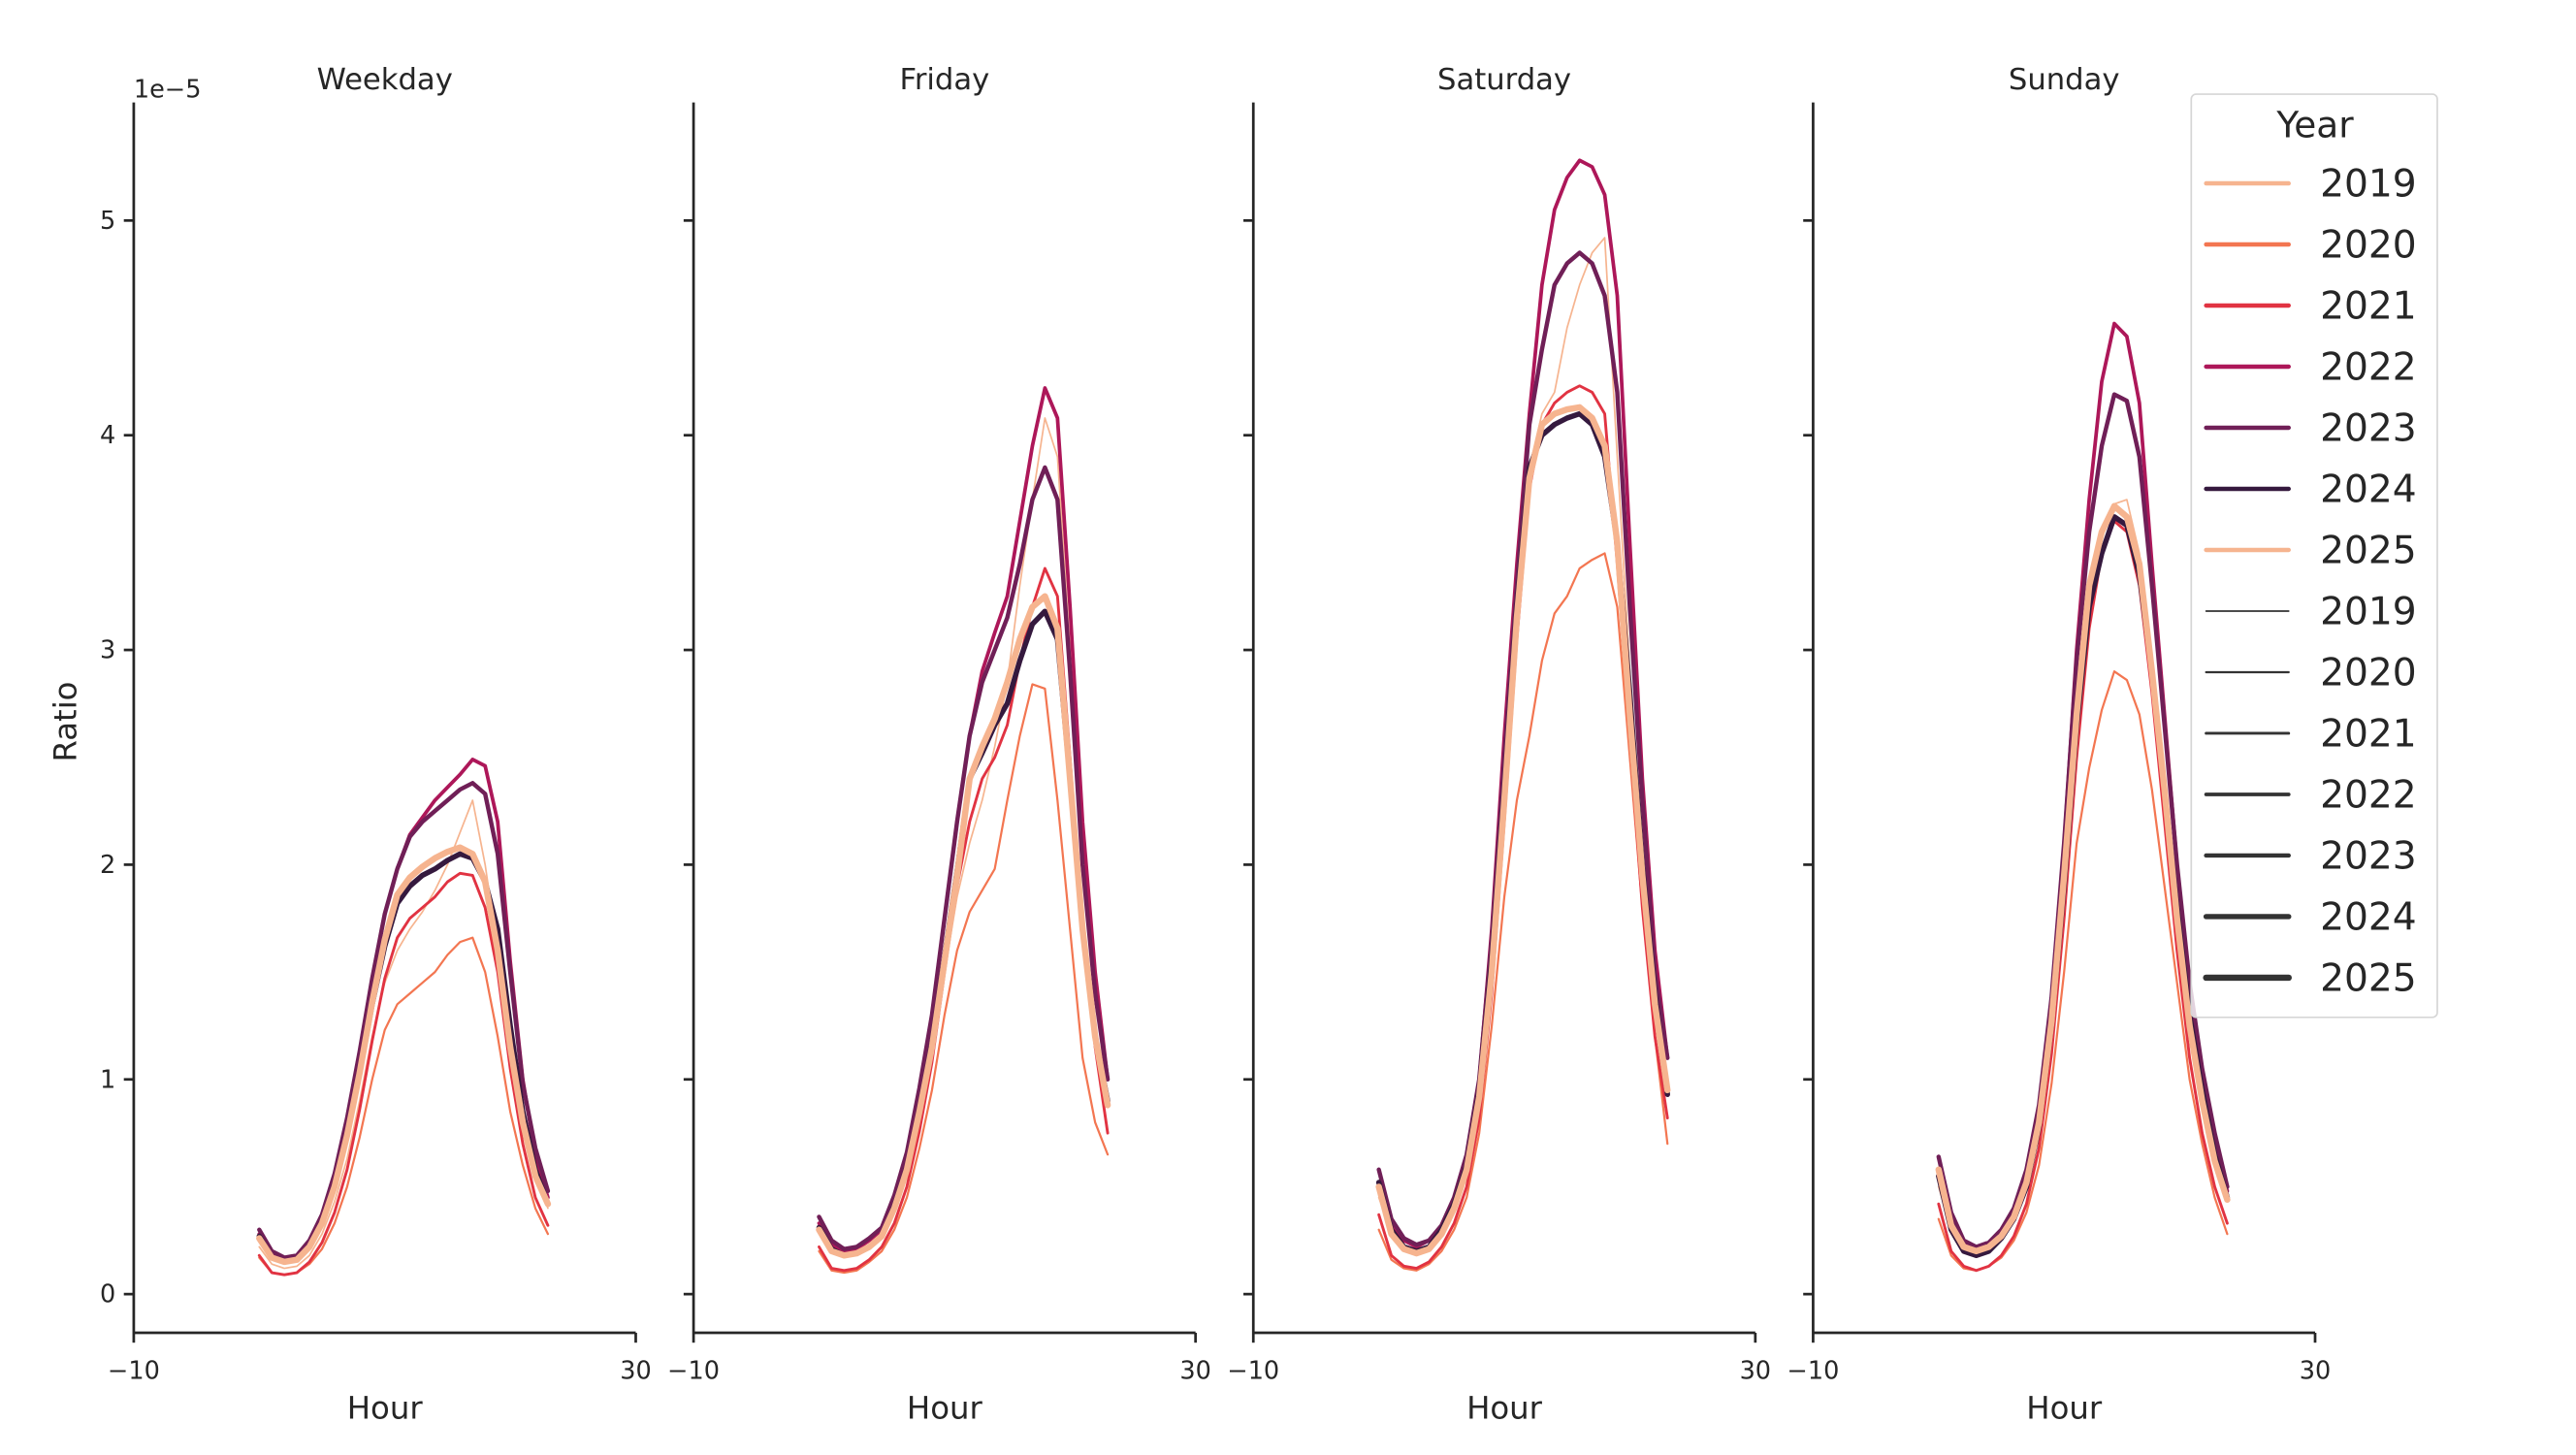 This screenshot has width=2576, height=1455. I want to click on y-tick-label: 0, so click(107, 1295).